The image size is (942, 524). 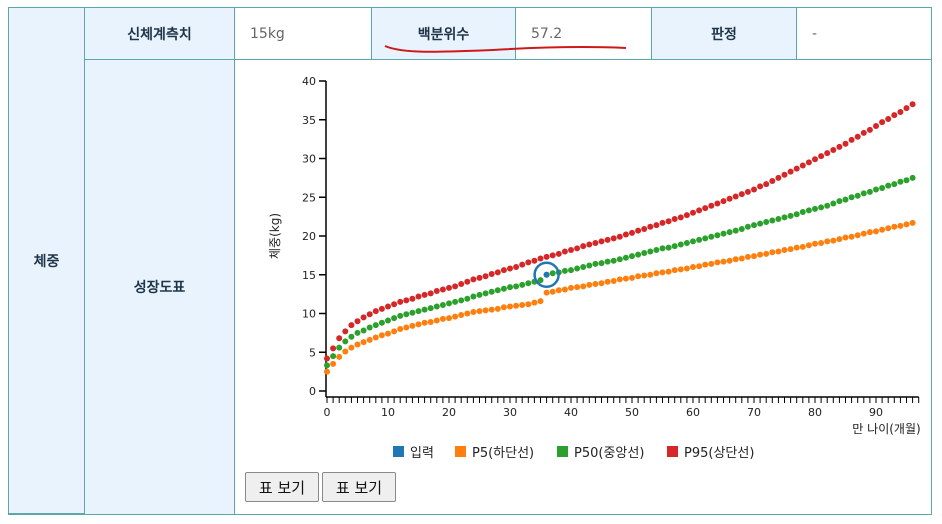 What do you see at coordinates (571, 412) in the screenshot?
I see `x-tick-label: 40` at bounding box center [571, 412].